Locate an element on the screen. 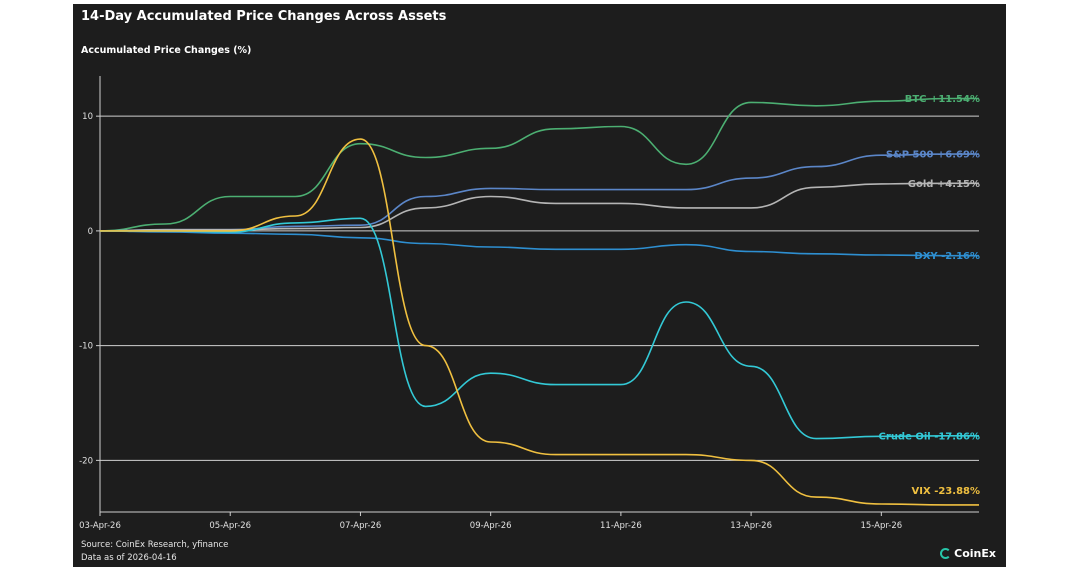  series-label-btc: BTC +11.54% is located at coordinates (942, 99).